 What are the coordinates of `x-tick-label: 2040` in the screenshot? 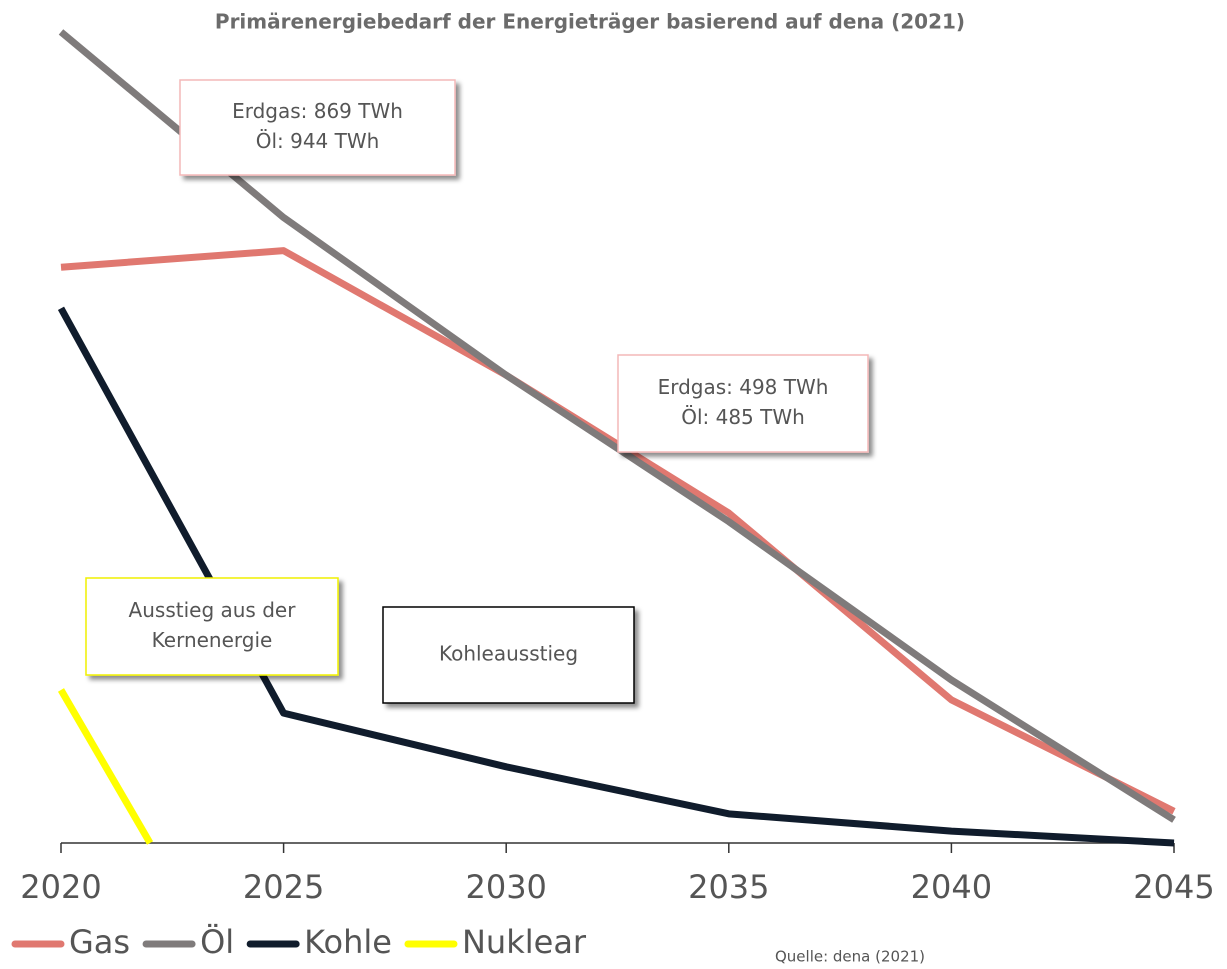 It's located at (951, 887).